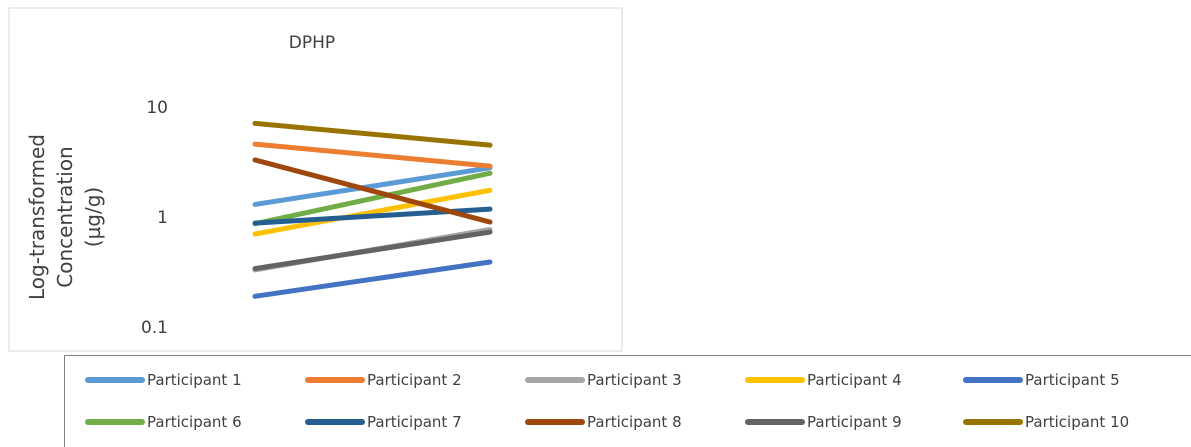 The height and width of the screenshot is (447, 1191). What do you see at coordinates (634, 422) in the screenshot?
I see `legend-label: Participant 8` at bounding box center [634, 422].